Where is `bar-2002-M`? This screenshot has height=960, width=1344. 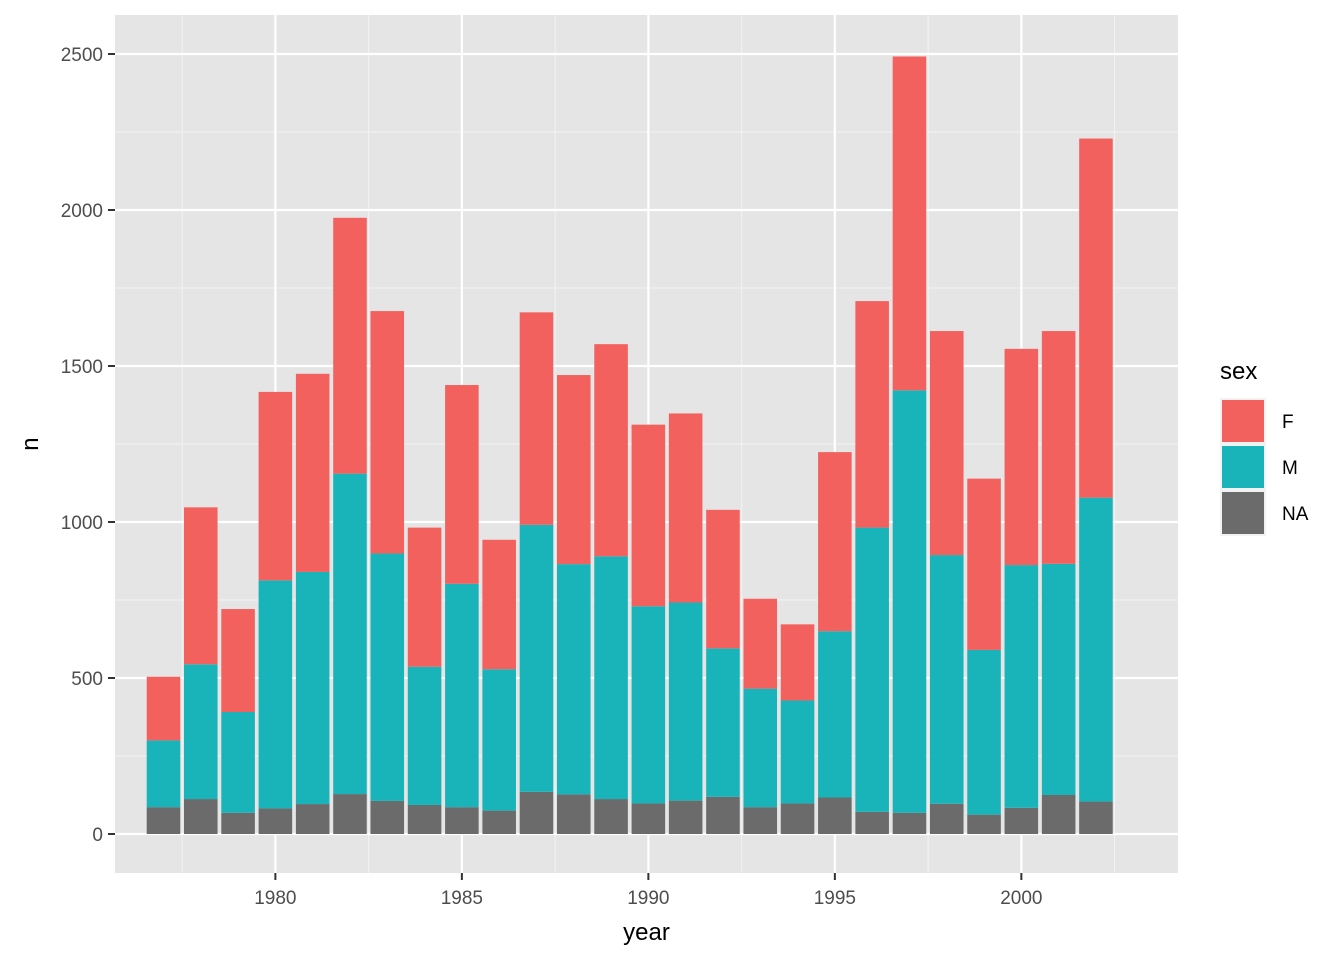
bar-2002-M is located at coordinates (1096, 649).